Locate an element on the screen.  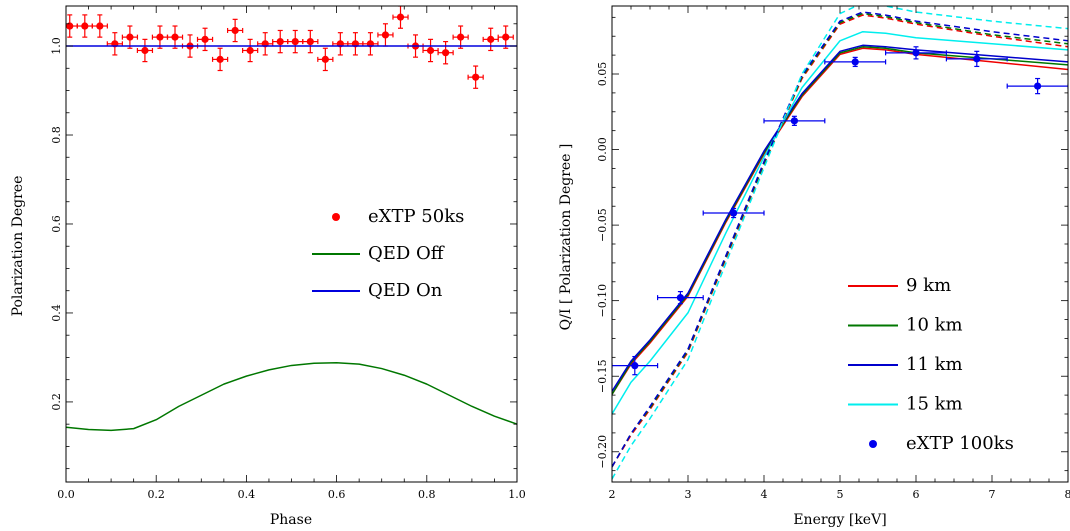
chart-left-legend-entry: QED Off is located at coordinates (378, 253).